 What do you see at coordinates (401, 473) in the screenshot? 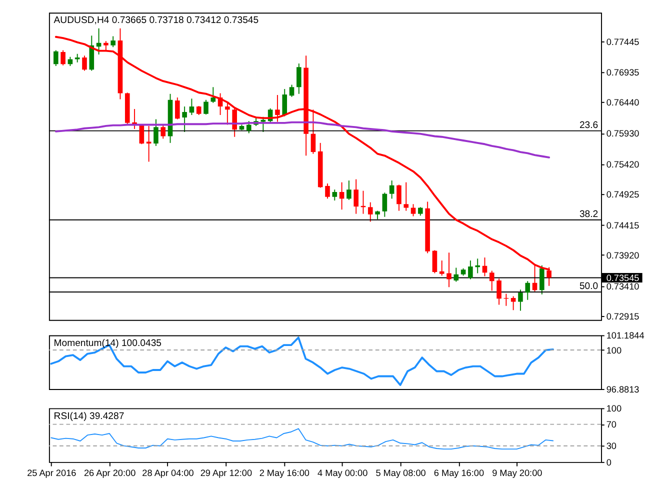
I see `x-tick-label: 5 May 08:00` at bounding box center [401, 473].